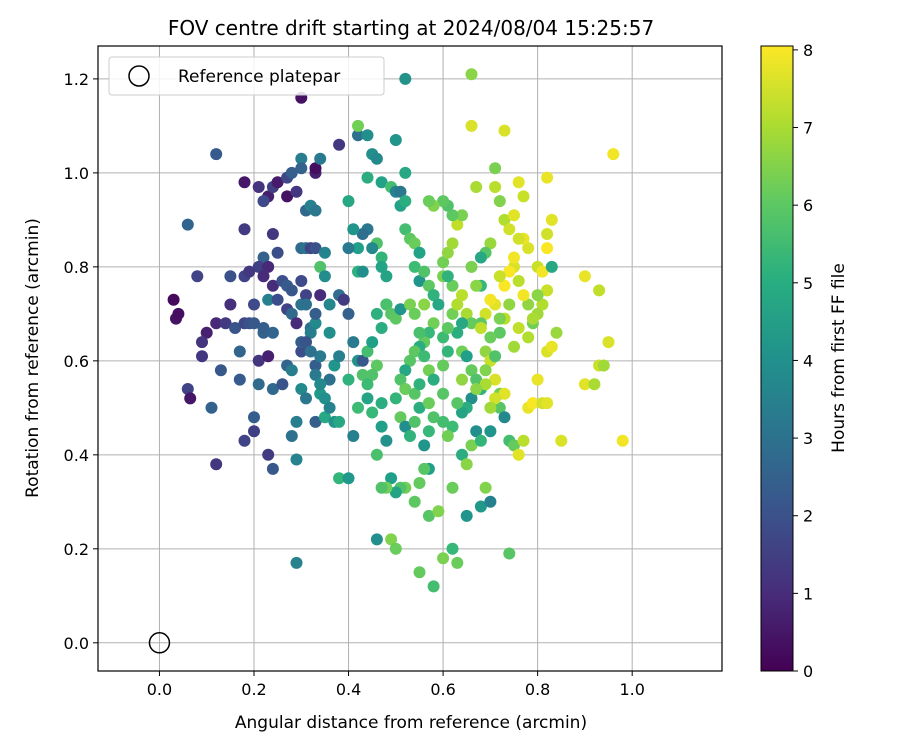 Image resolution: width=900 pixels, height=750 pixels. I want to click on colorbar-tick-label: 8, so click(808, 50).